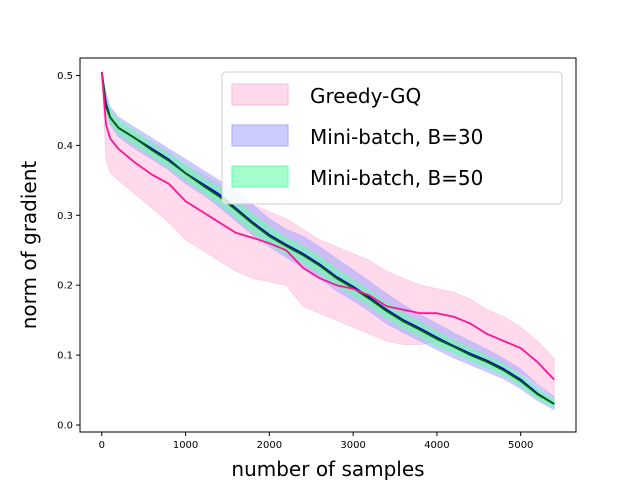 The image size is (640, 480). Describe the element at coordinates (365, 96) in the screenshot. I see `legend-label-1: Greedy-GQ` at that location.